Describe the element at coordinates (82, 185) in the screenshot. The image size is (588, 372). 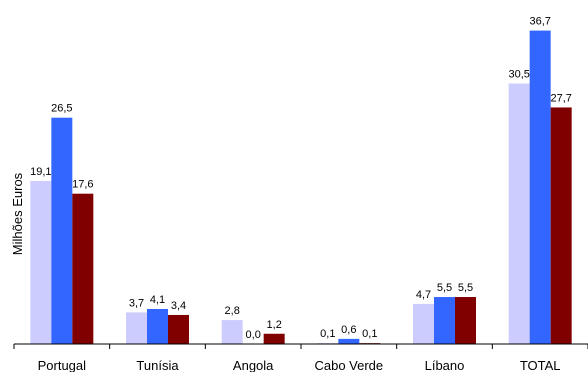
I see `data-label: 17,6` at that location.